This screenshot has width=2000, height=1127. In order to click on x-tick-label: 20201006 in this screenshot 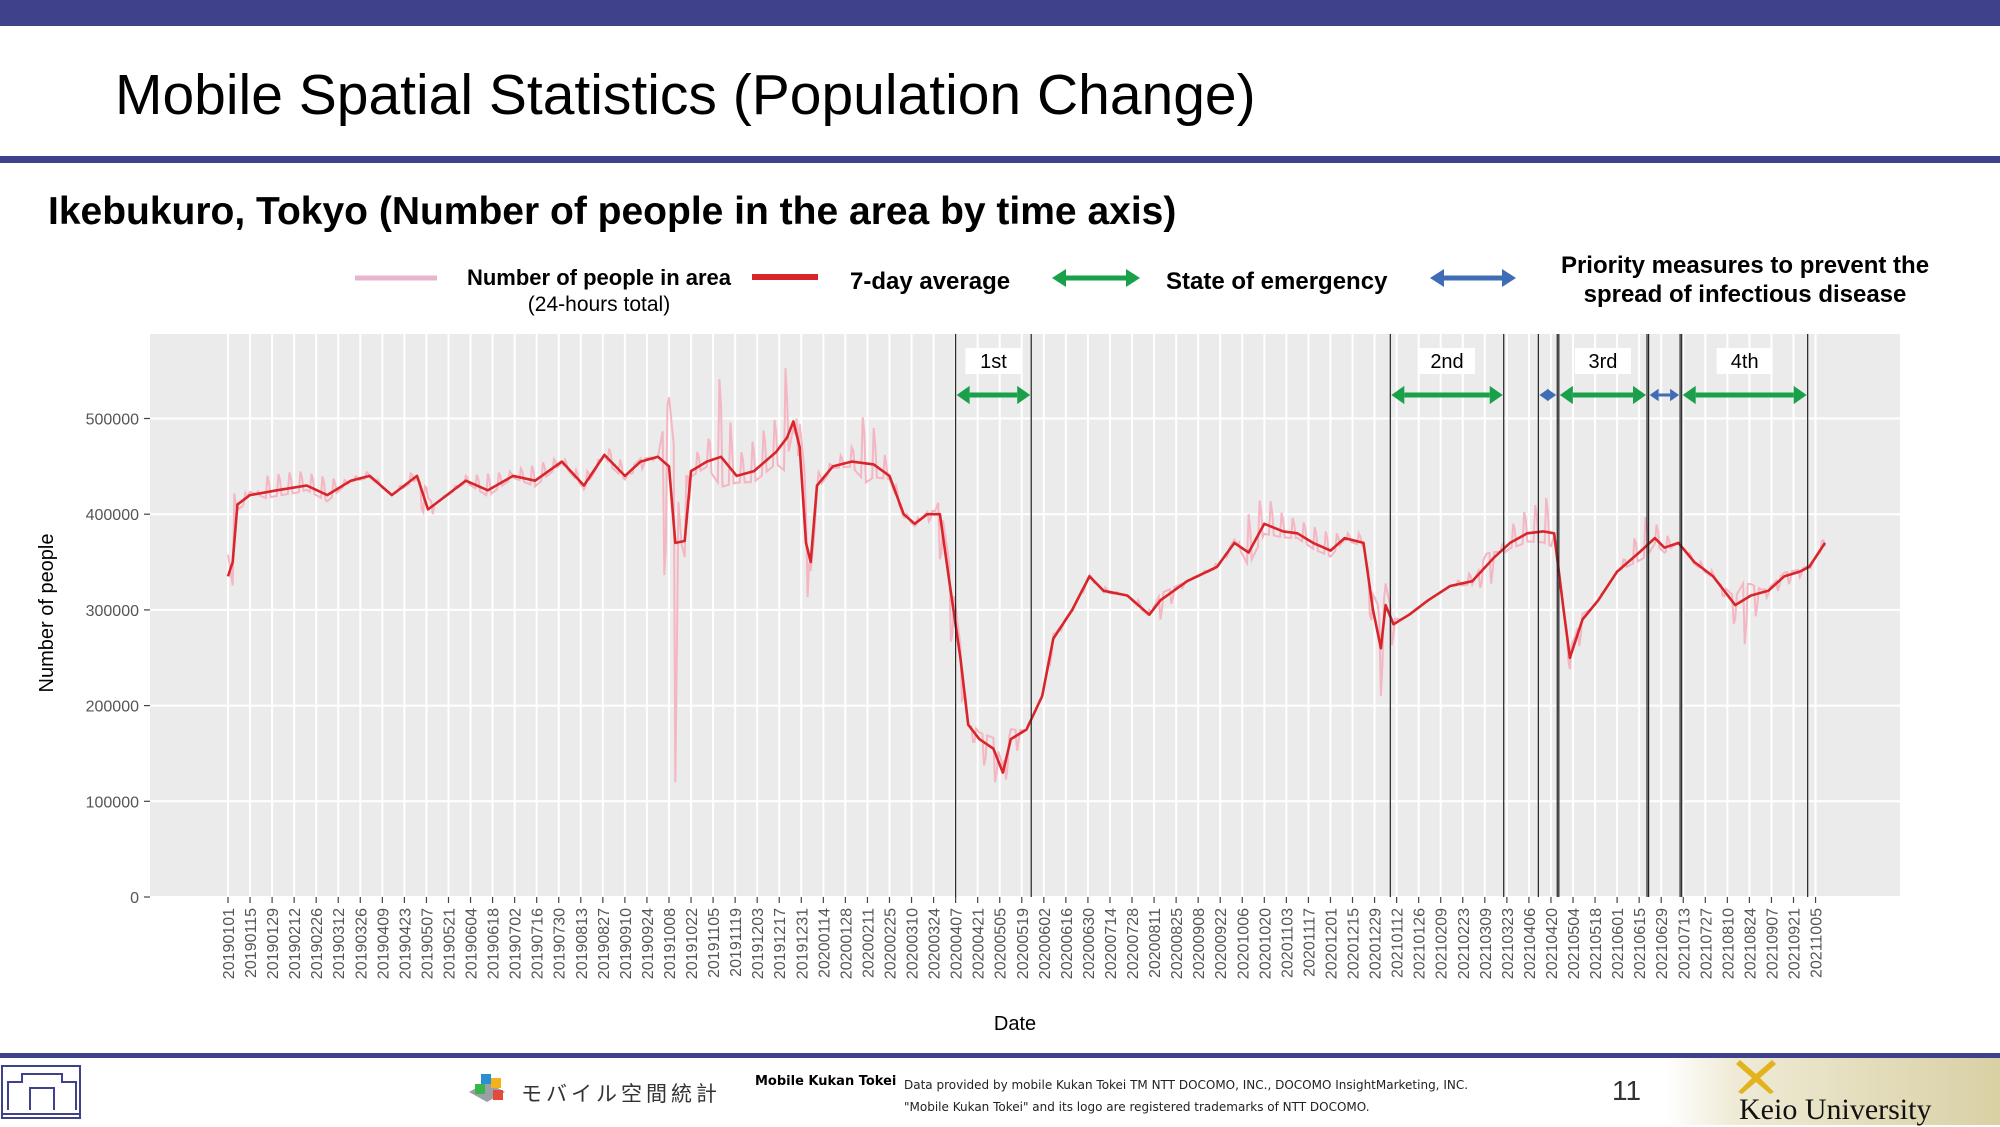, I will do `click(1243, 943)`.